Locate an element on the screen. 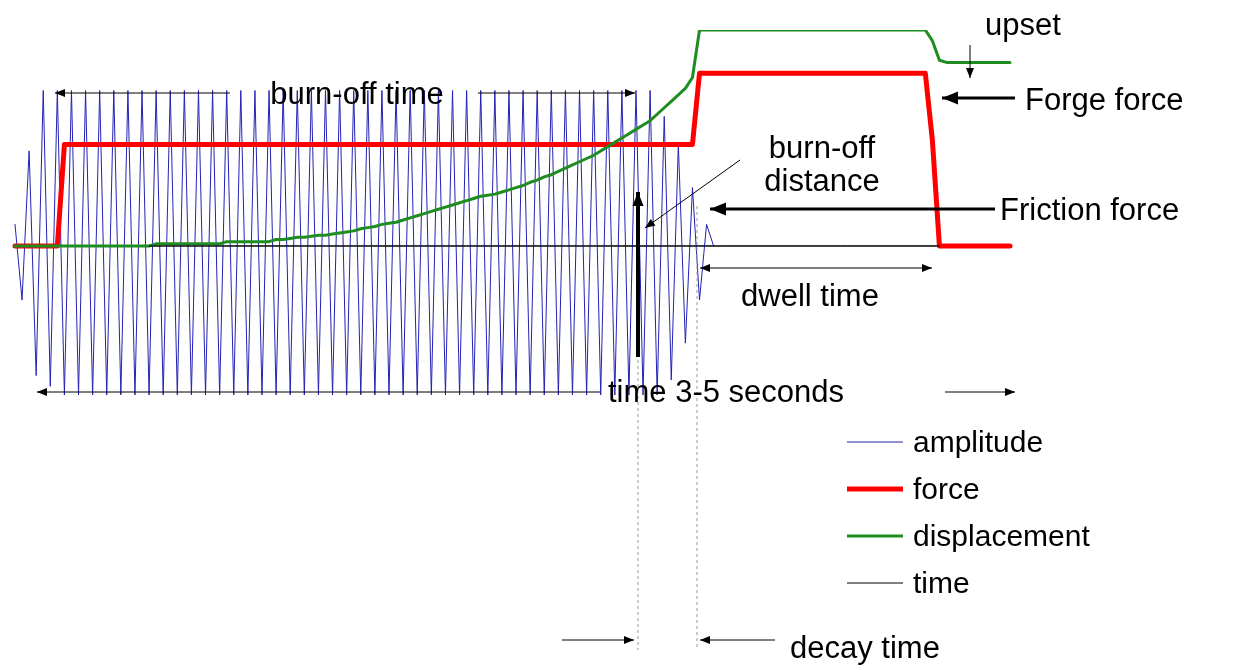 The height and width of the screenshot is (666, 1252). annotation: burn-off distance is located at coordinates (822, 164).